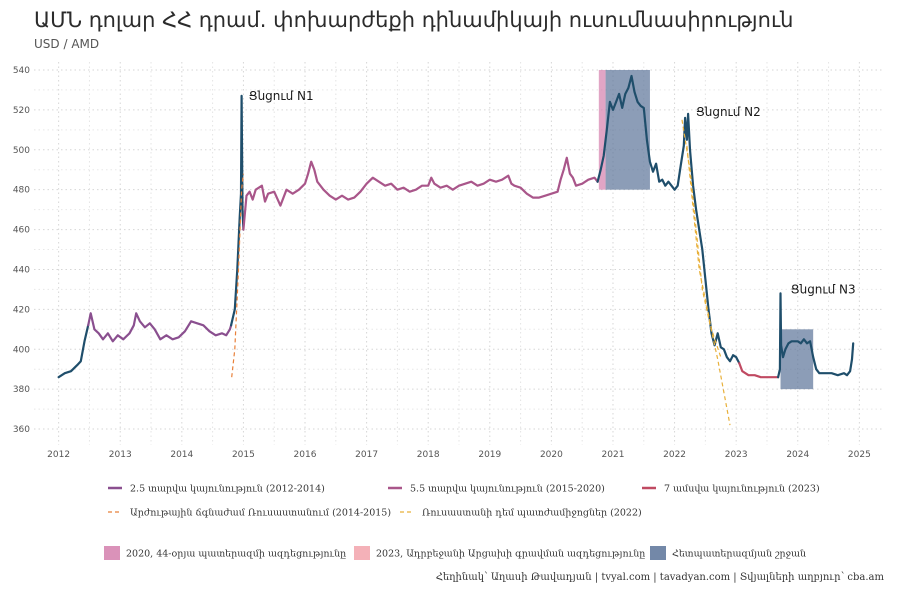 Image resolution: width=900 pixels, height=600 pixels. I want to click on y-tick-label: 520, so click(21, 111).